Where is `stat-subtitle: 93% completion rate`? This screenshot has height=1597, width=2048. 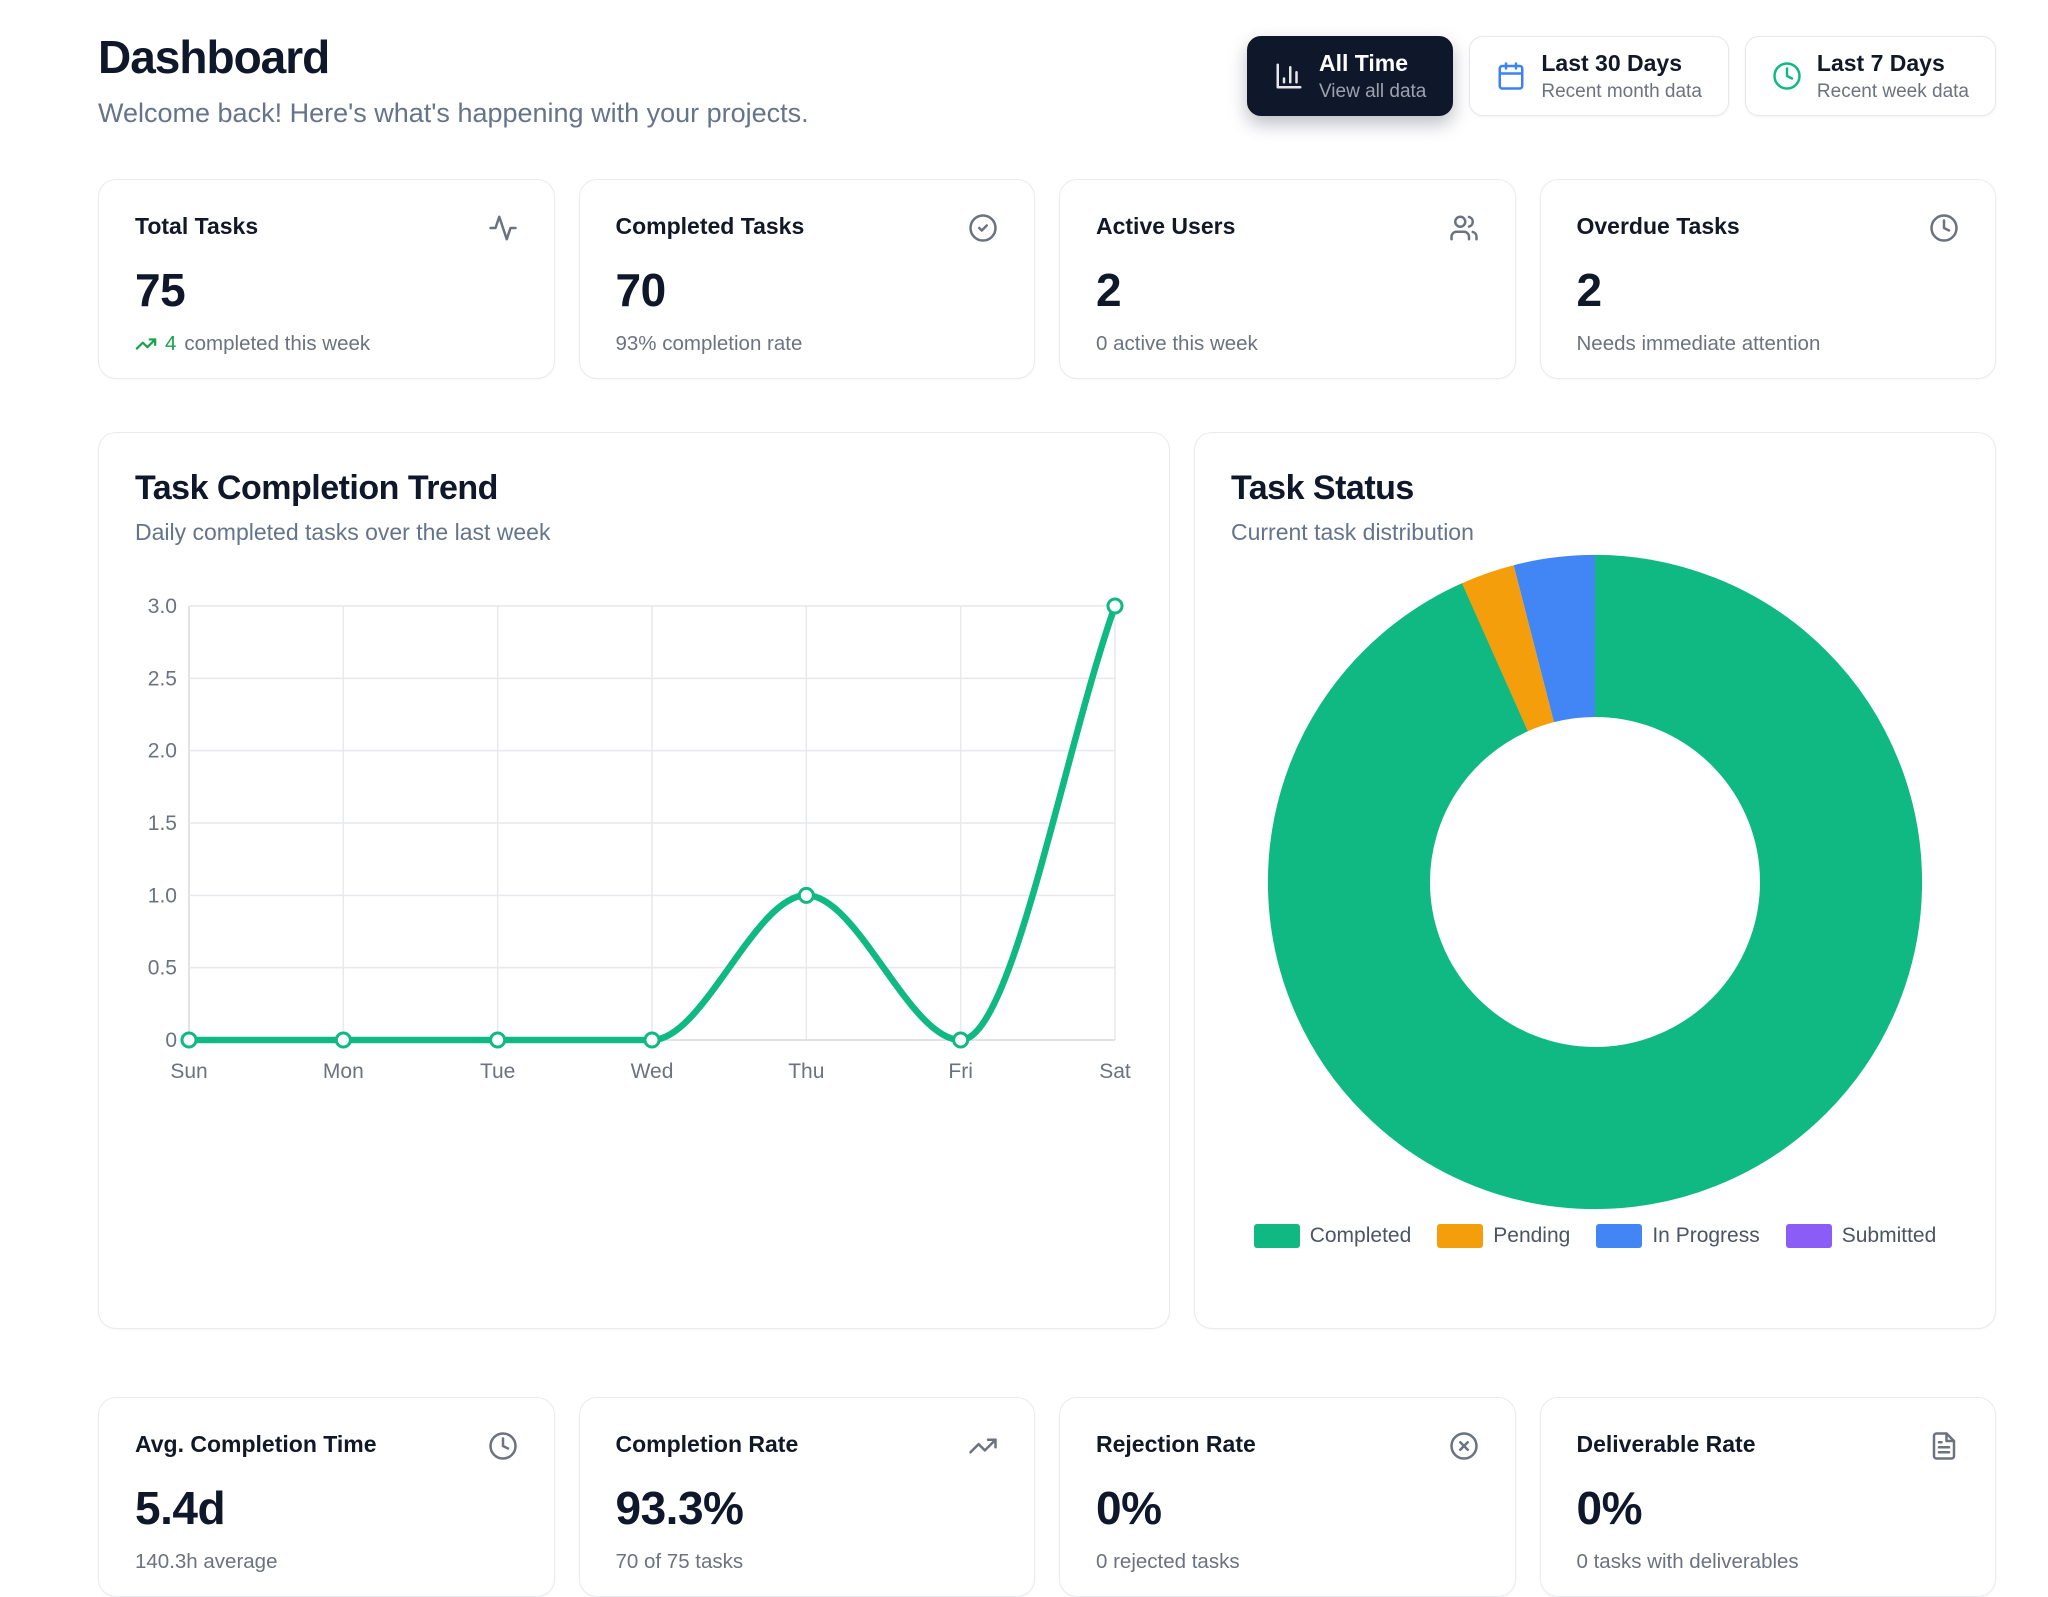
stat-subtitle: 93% completion rate is located at coordinates (807, 344).